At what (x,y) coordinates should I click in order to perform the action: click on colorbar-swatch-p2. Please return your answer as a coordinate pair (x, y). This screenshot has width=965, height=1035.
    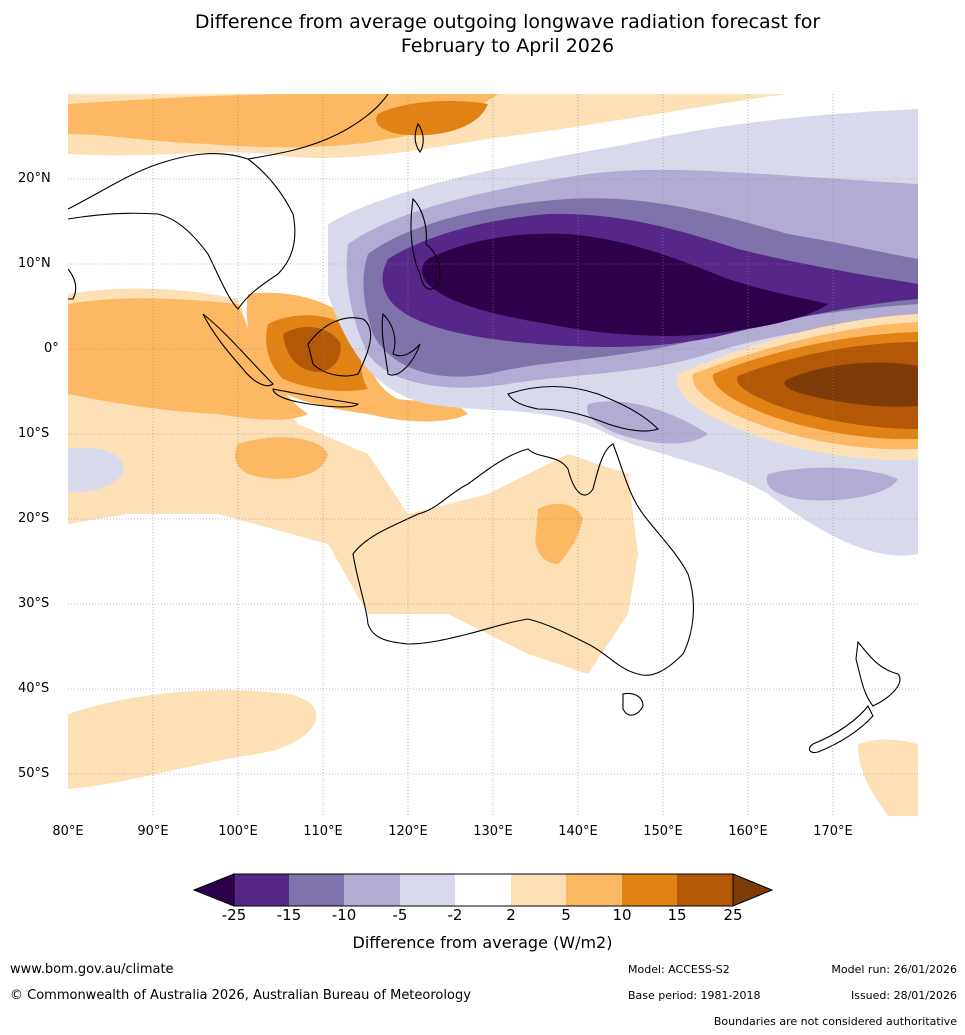
    Looking at the image, I should click on (538, 890).